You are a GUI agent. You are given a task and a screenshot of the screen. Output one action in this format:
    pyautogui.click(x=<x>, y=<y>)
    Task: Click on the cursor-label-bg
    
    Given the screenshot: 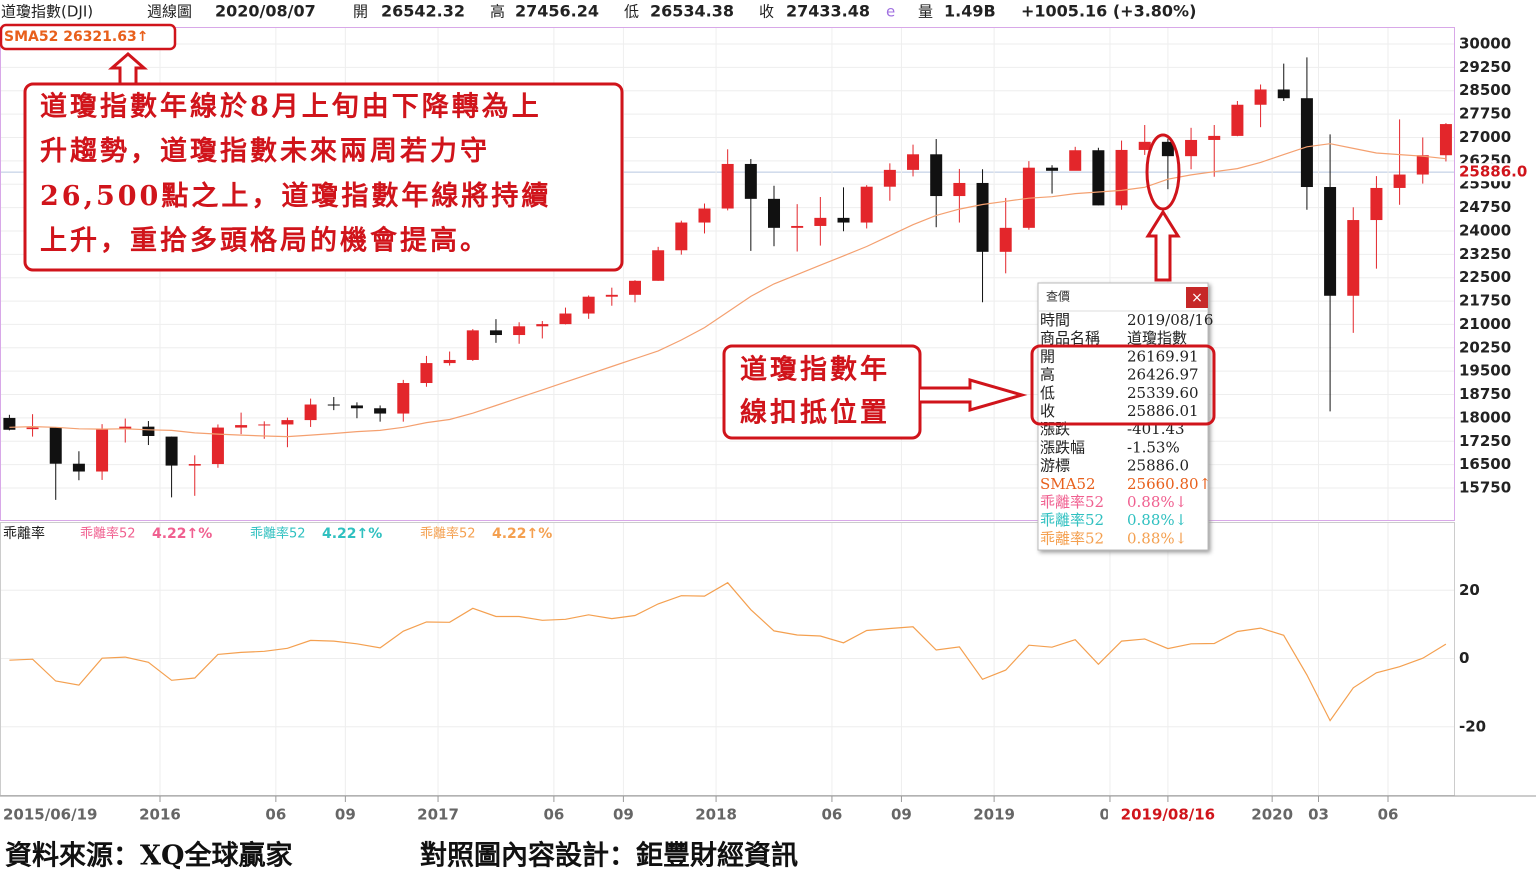 What is the action you would take?
    pyautogui.click(x=1495, y=172)
    